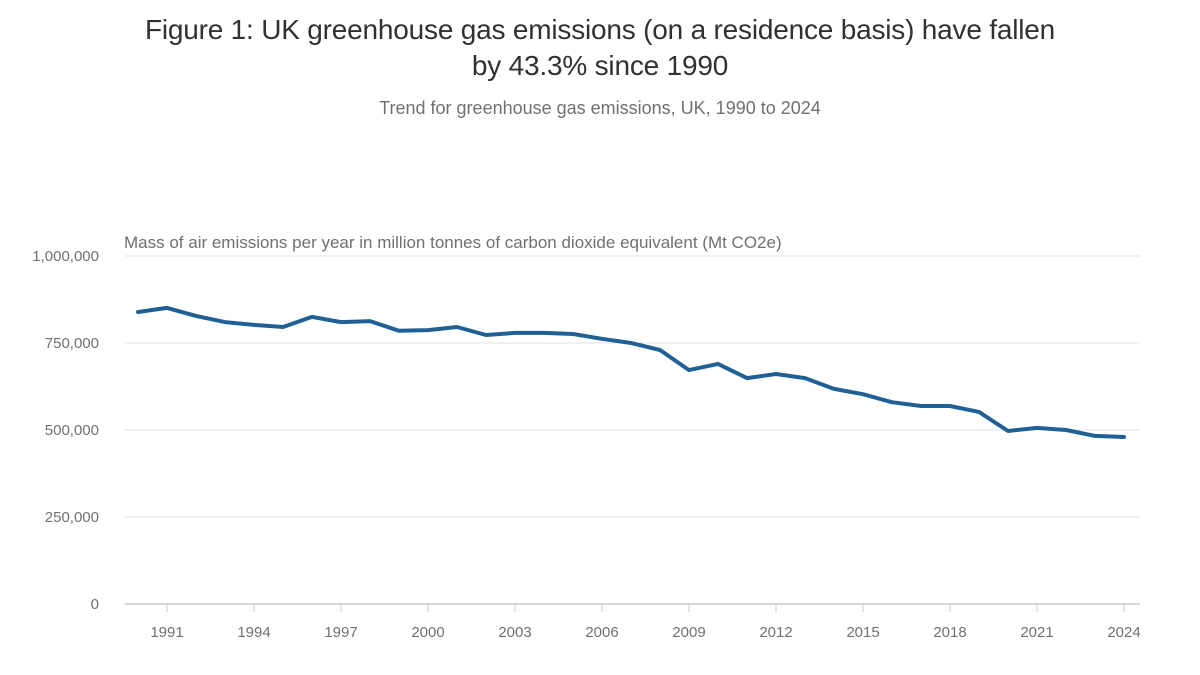  I want to click on y-axis-ticks: 0 250,000 500,000 750,000 1,000,000, so click(65, 430).